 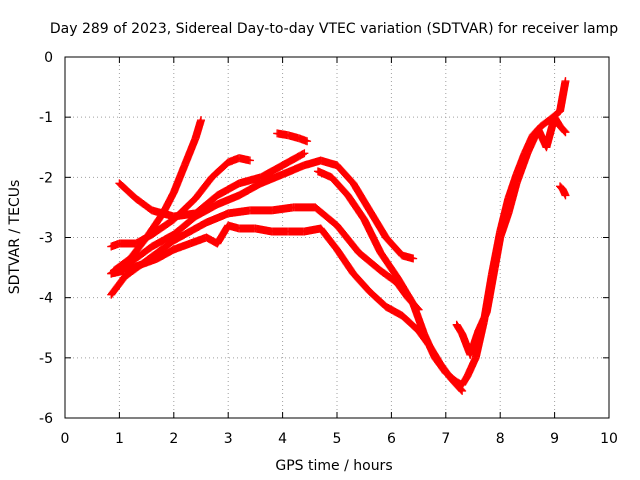 What do you see at coordinates (554, 439) in the screenshot?
I see `x-tick-label: 9` at bounding box center [554, 439].